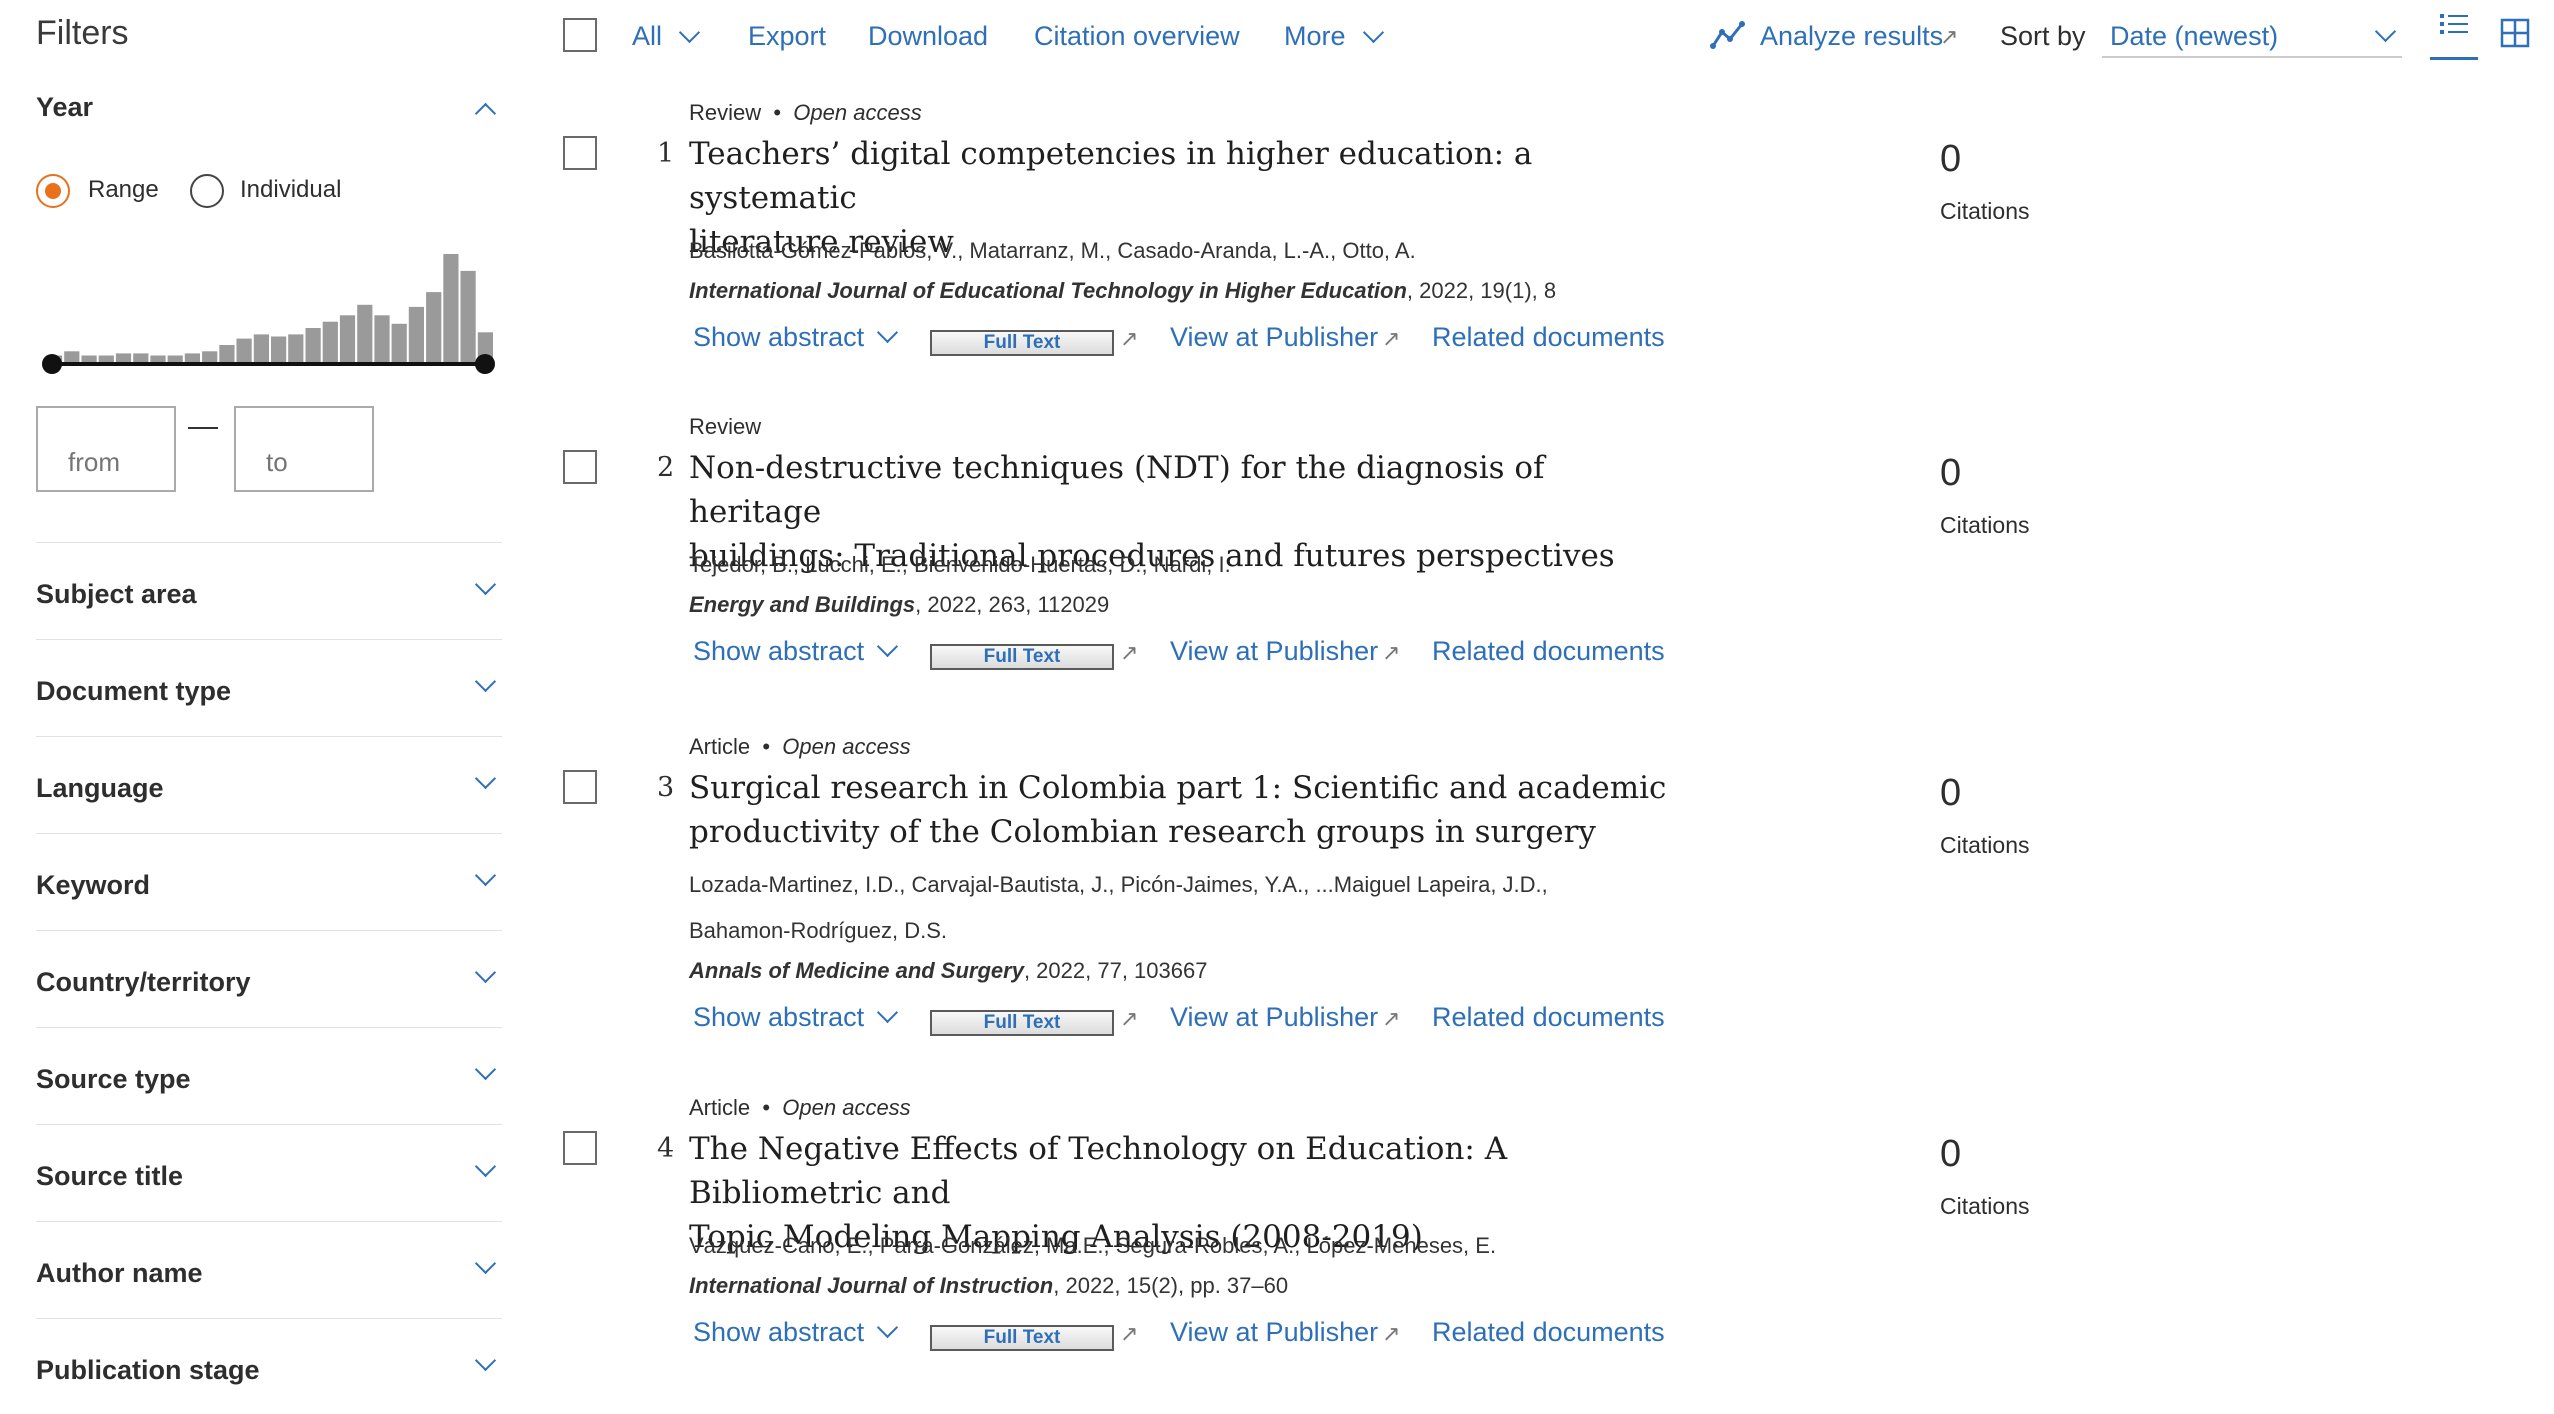 This screenshot has height=1414, width=2554. What do you see at coordinates (113, 1079) in the screenshot?
I see `filter-label: Source type` at bounding box center [113, 1079].